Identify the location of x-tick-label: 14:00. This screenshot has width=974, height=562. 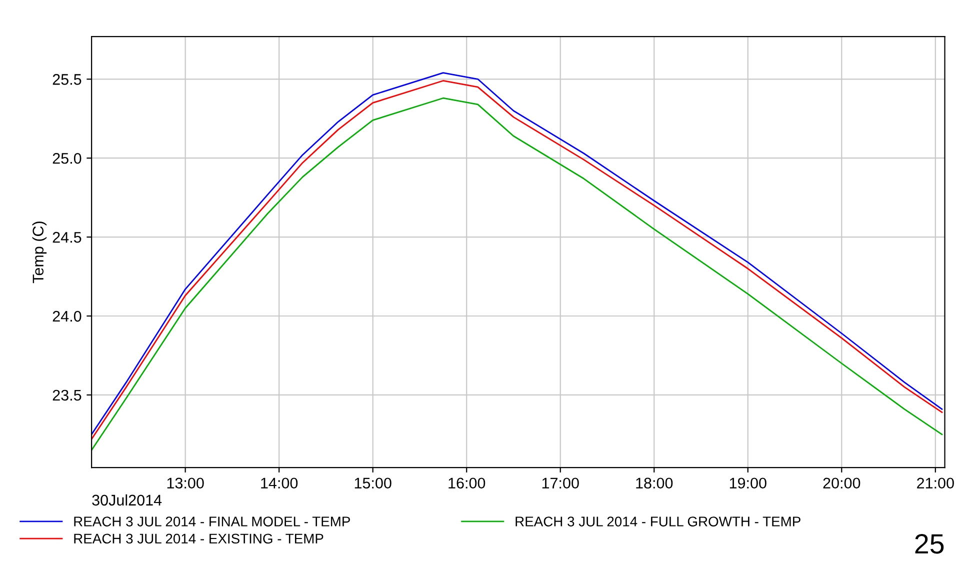
(279, 483).